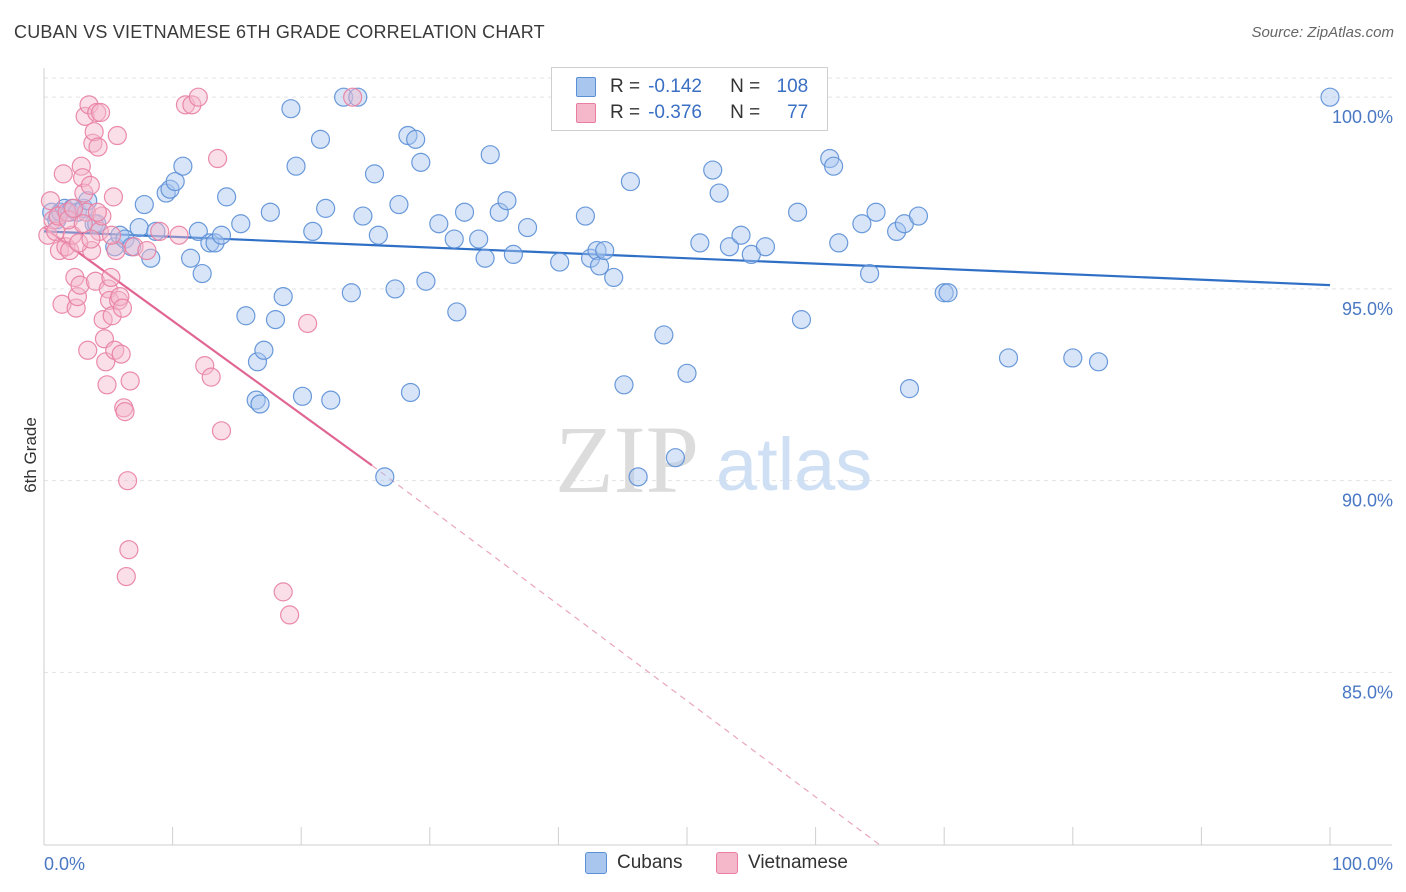 This screenshot has width=1406, height=892. I want to click on source-label: Source: ZipAtlas.com, so click(1322, 32).